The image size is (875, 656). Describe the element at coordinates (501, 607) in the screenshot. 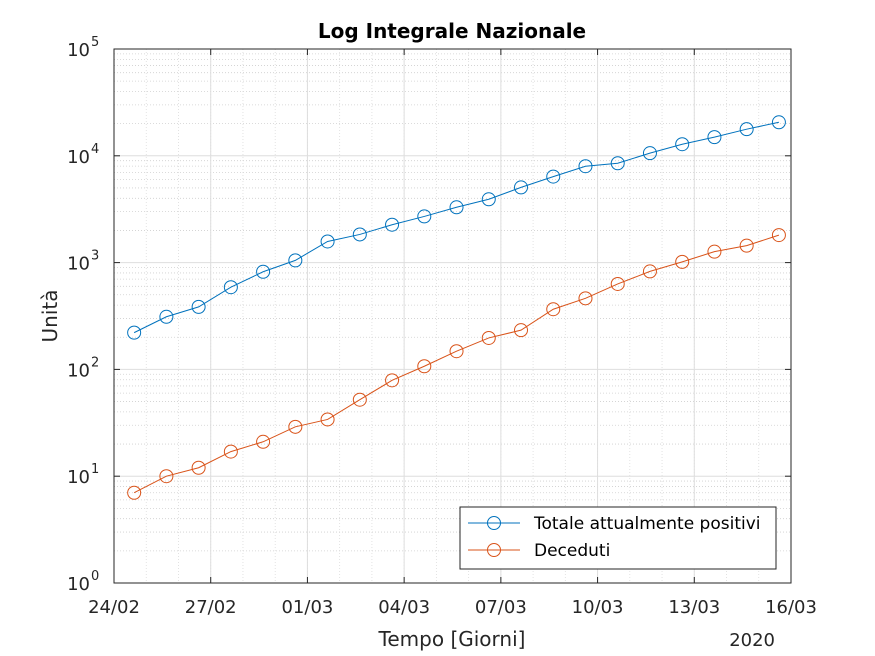

I see `x-tick-label: 07/03` at that location.